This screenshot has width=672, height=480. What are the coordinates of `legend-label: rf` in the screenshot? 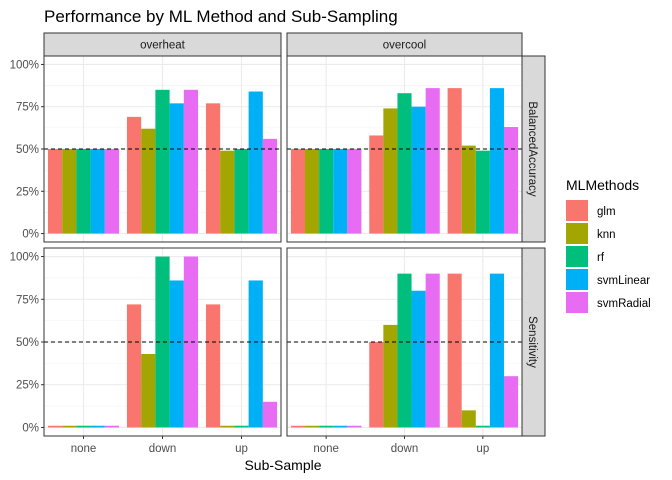 It's located at (601, 258).